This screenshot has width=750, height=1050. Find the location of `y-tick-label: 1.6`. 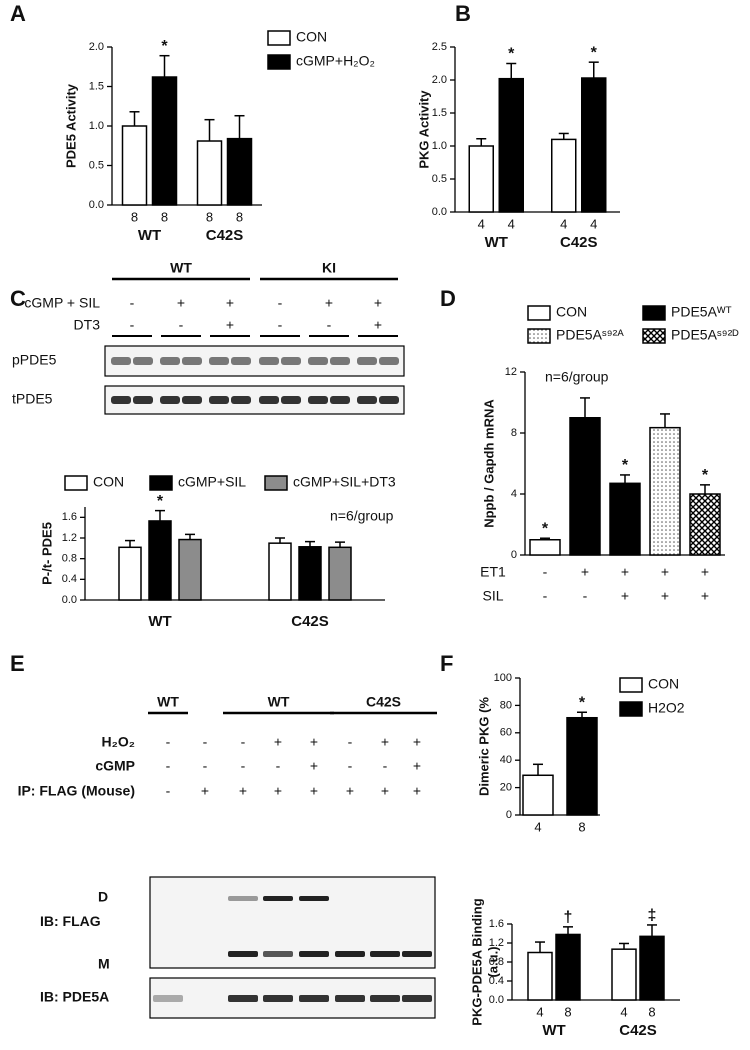

y-tick-label: 1.6 is located at coordinates (496, 924).